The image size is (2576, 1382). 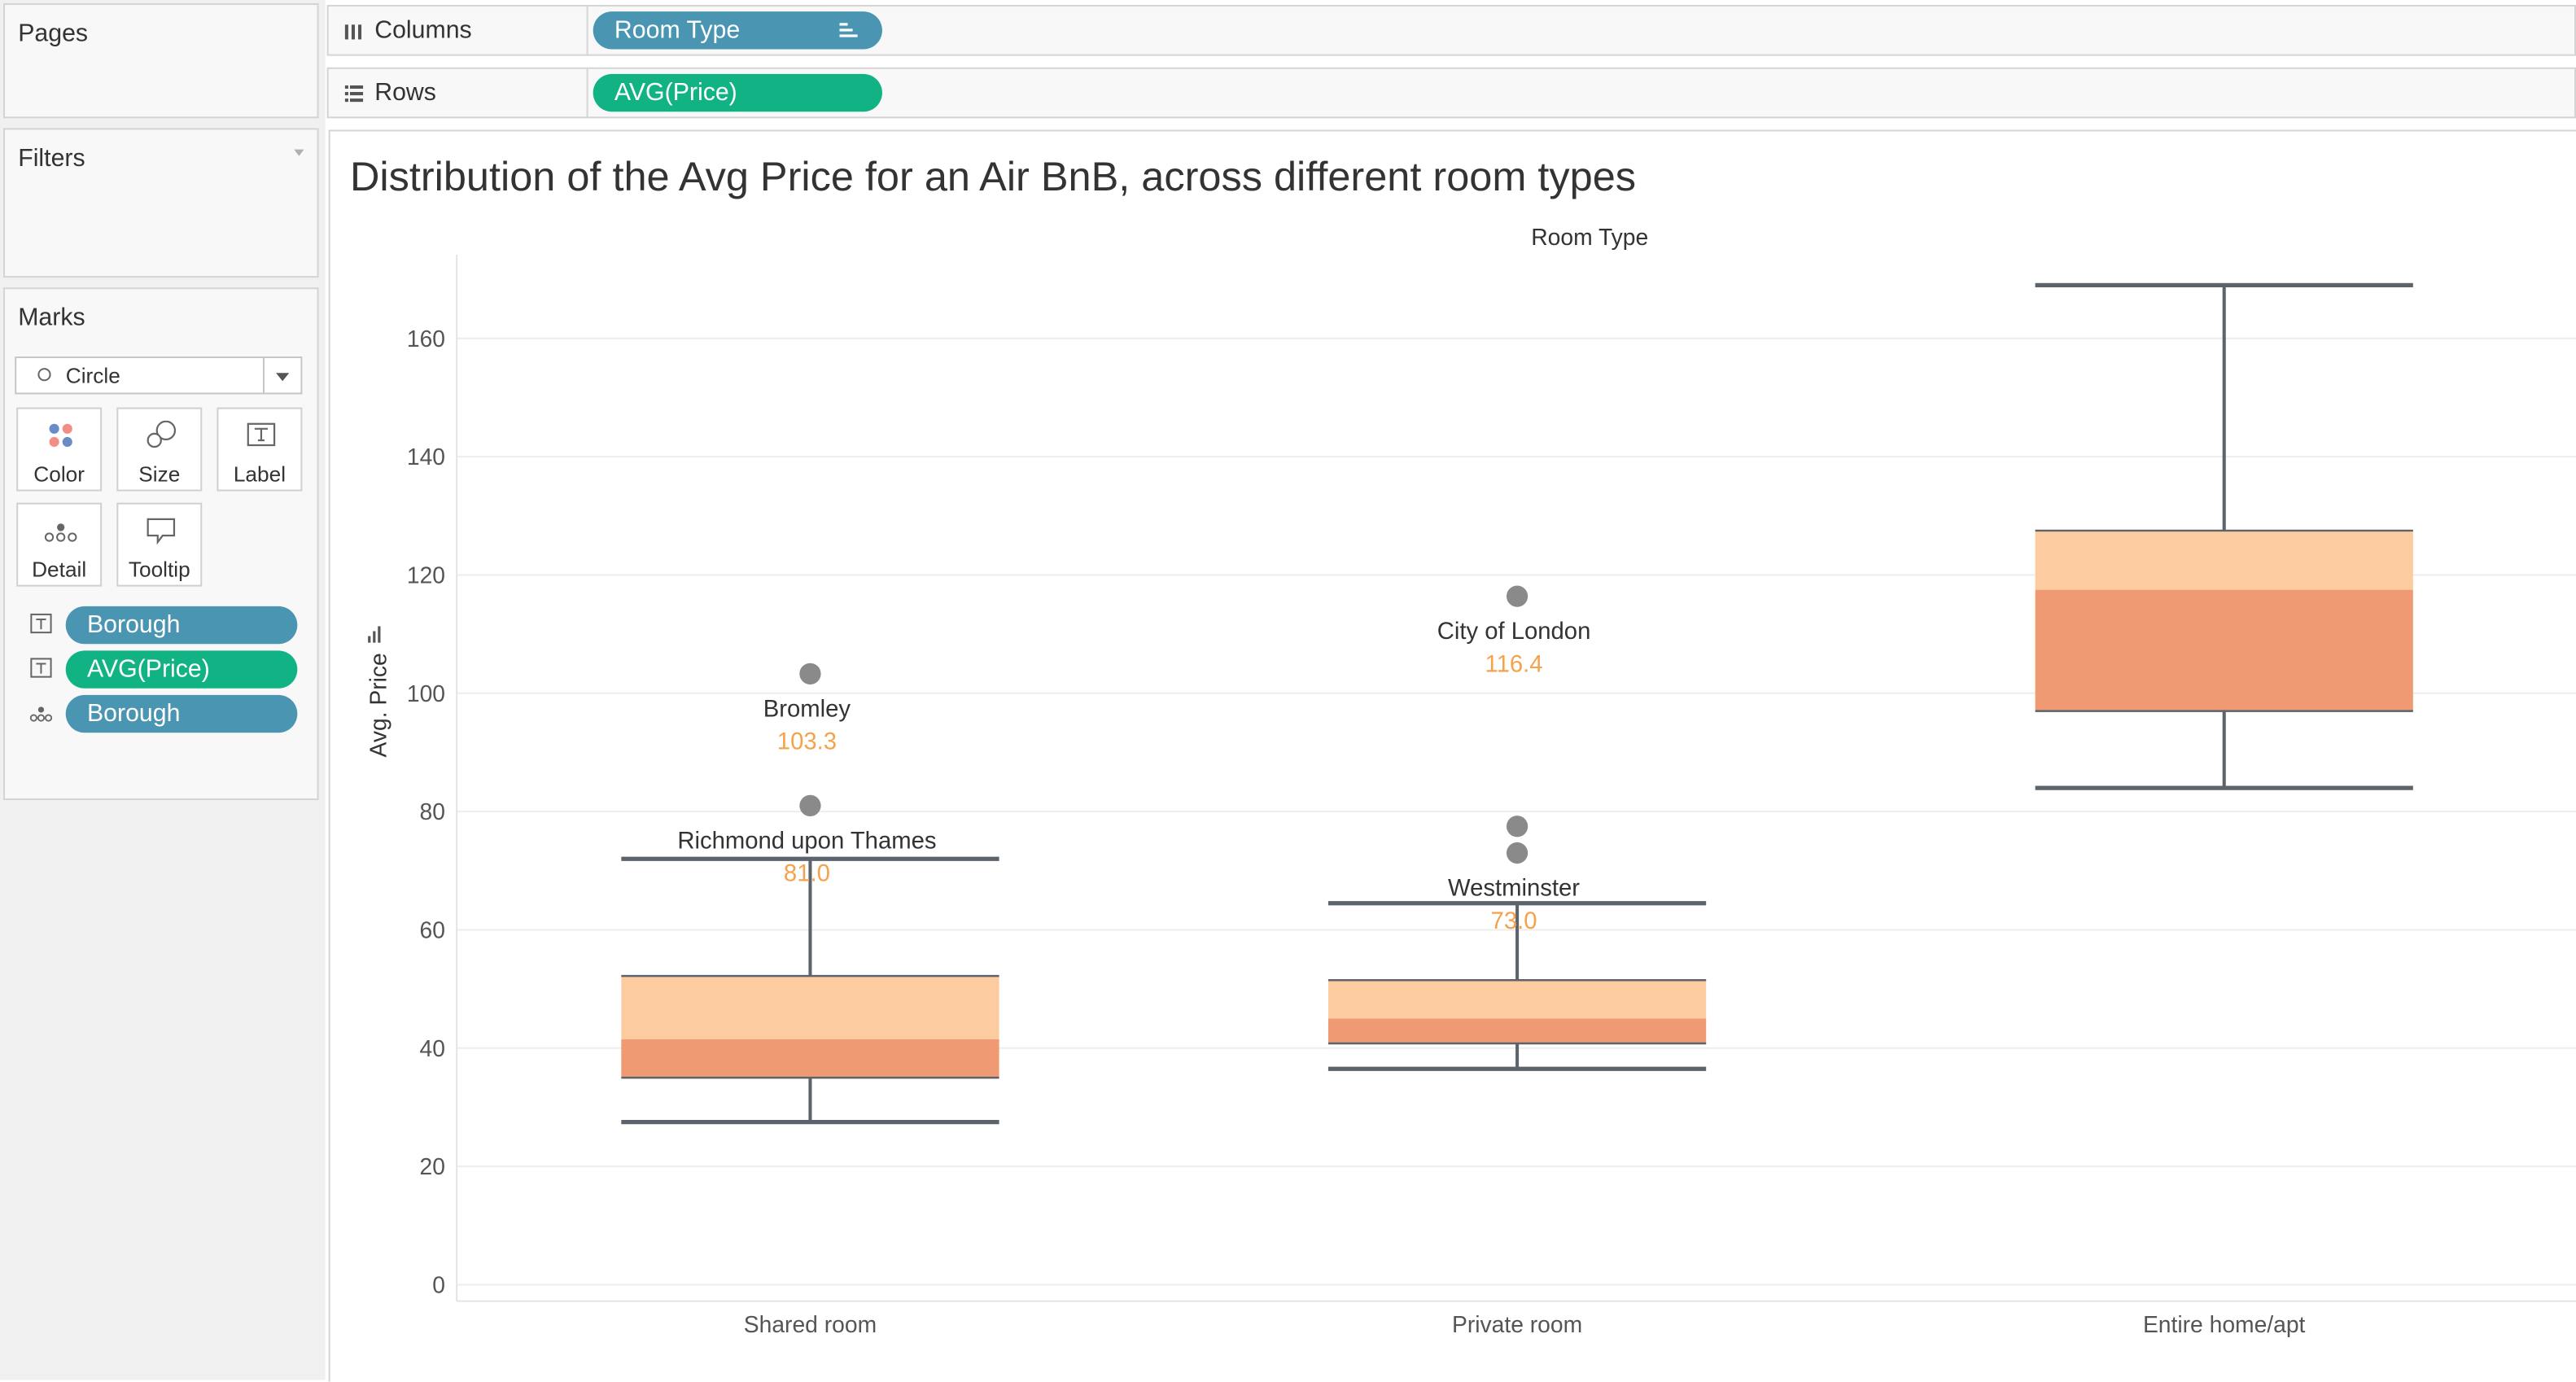 I want to click on size-label: Size, so click(x=159, y=474).